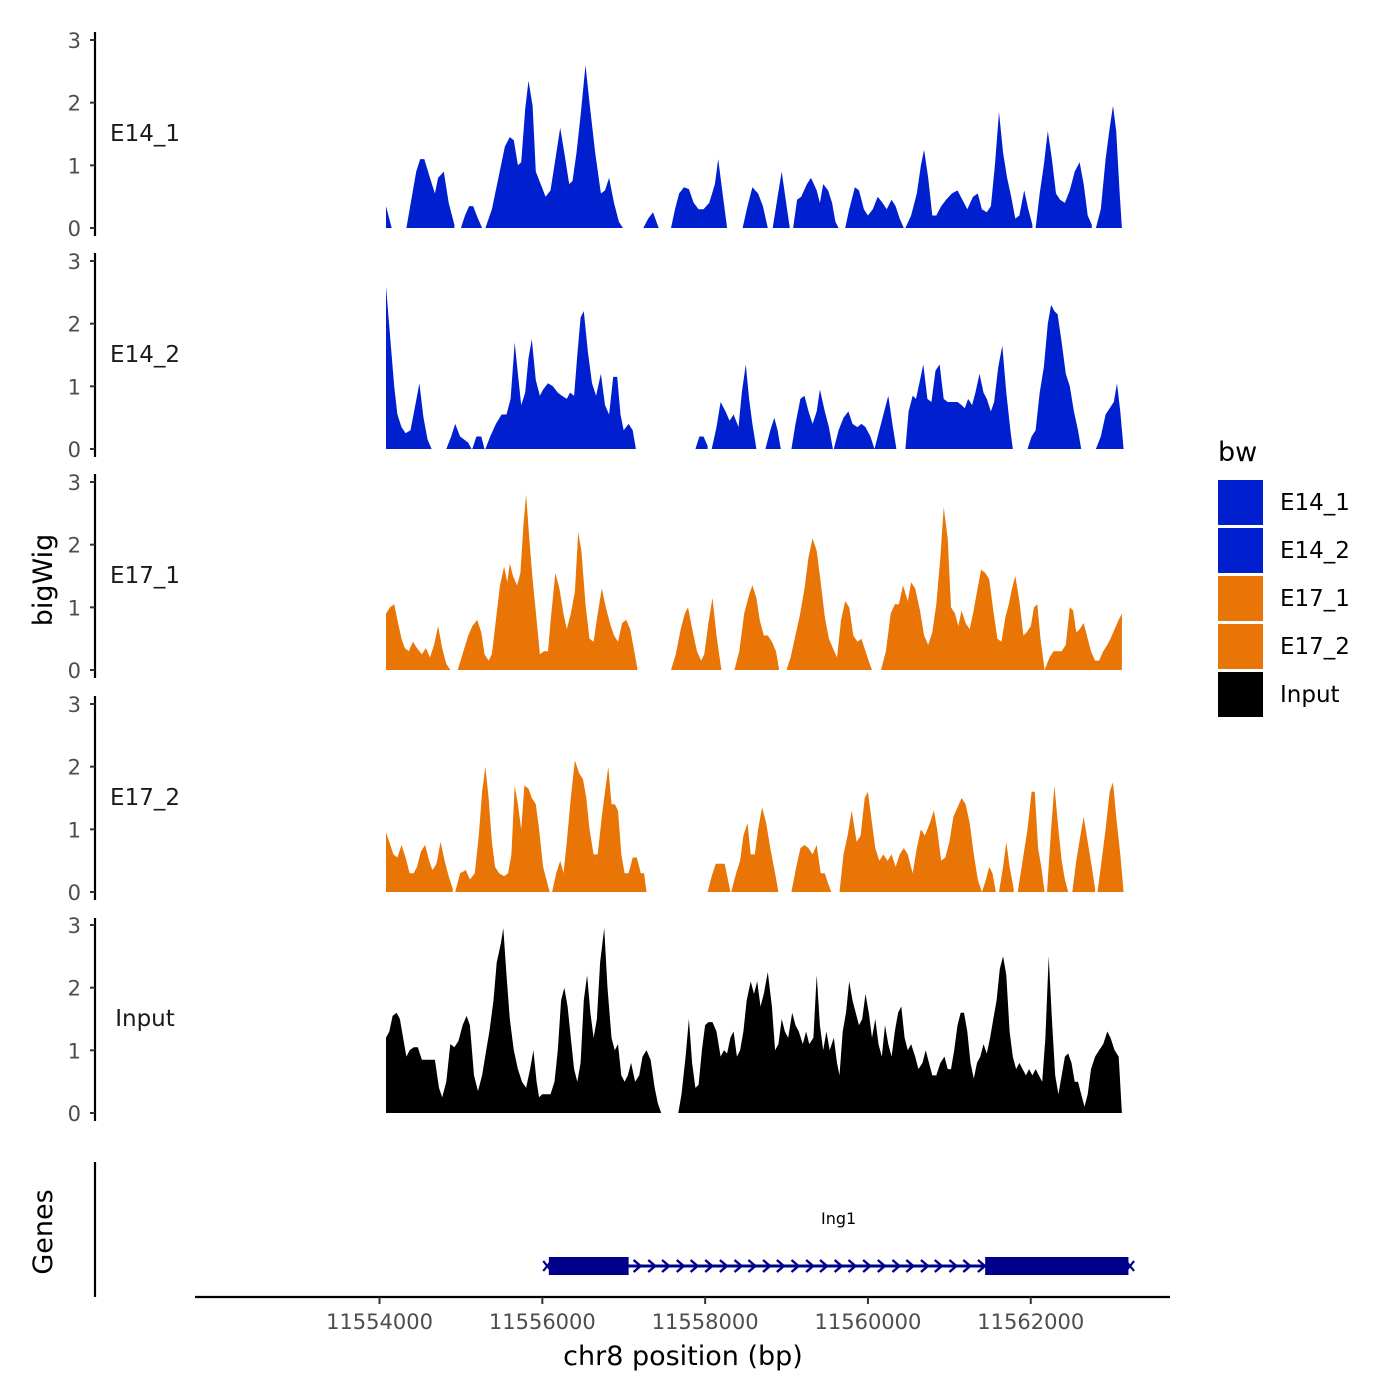 The width and height of the screenshot is (1400, 1400). What do you see at coordinates (145, 576) in the screenshot?
I see `track-label: E17_1` at bounding box center [145, 576].